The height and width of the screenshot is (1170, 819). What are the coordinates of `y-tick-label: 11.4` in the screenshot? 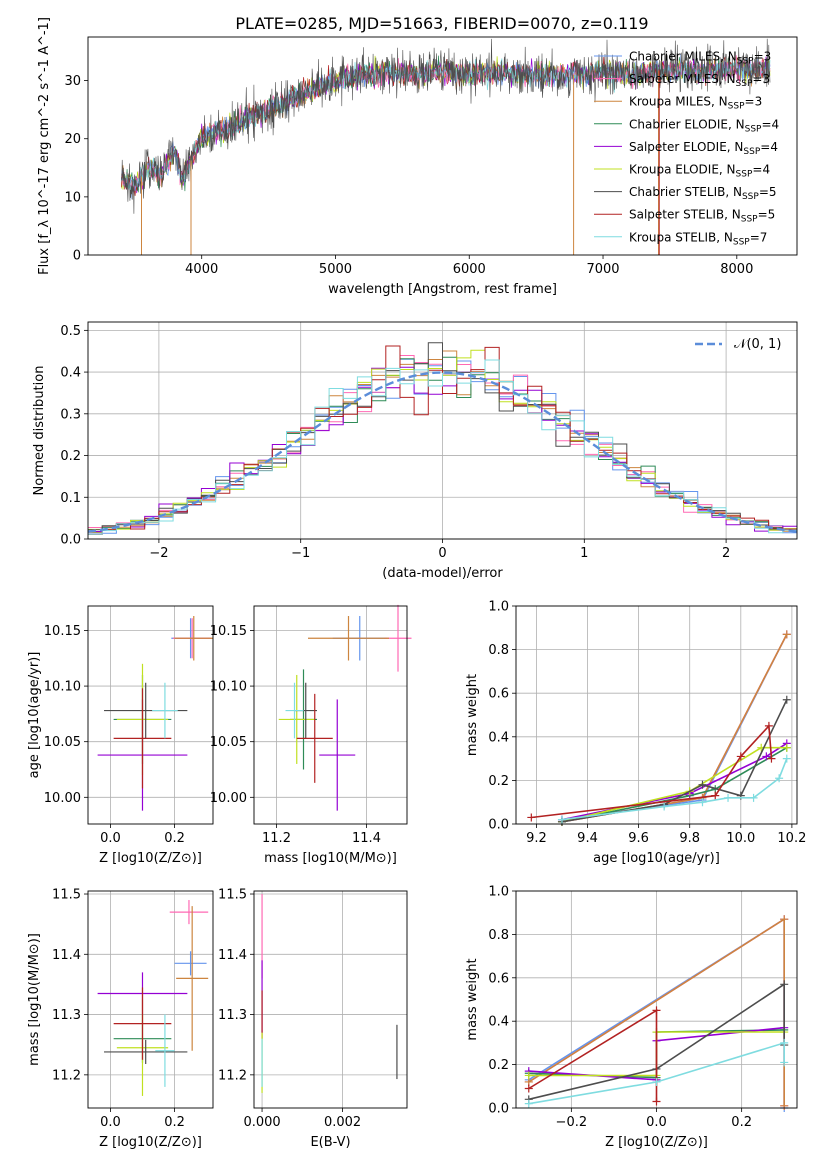 It's located at (232, 955).